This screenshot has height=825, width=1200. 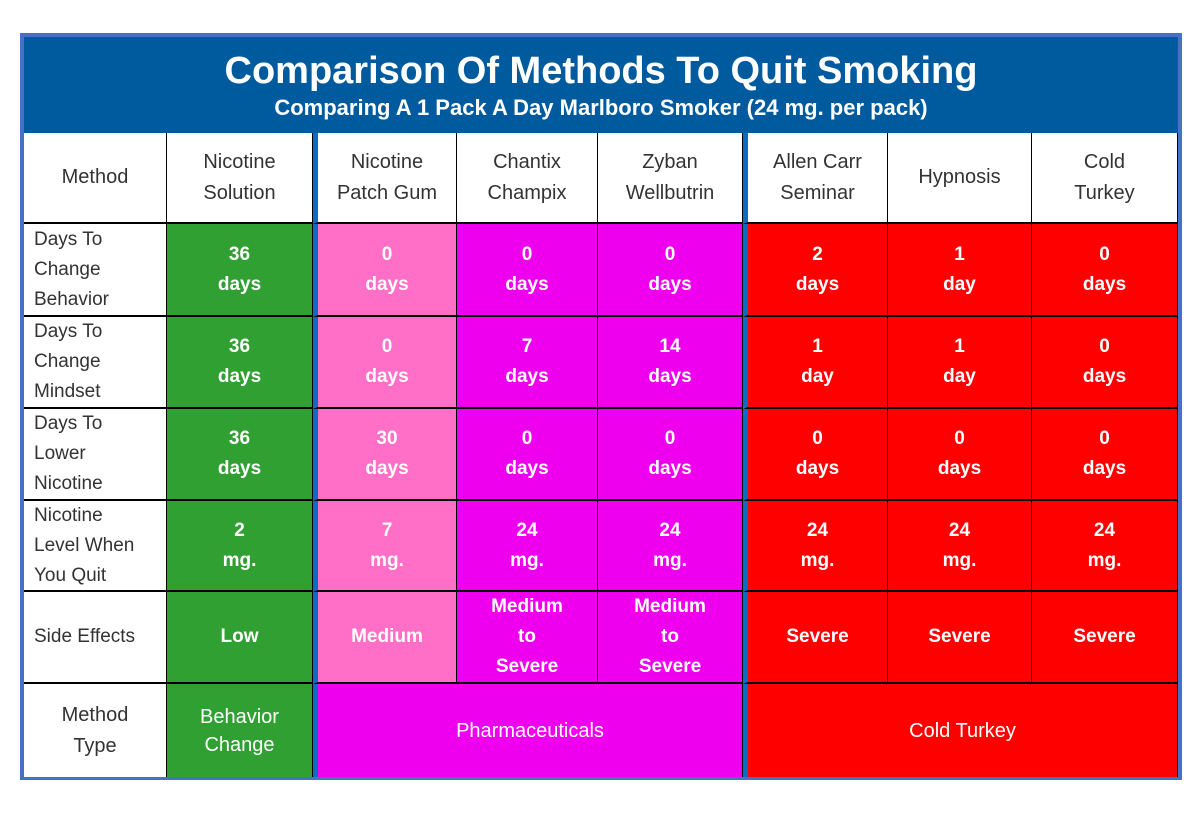 What do you see at coordinates (1105, 178) in the screenshot?
I see `header-method-6: Cold Turkey` at bounding box center [1105, 178].